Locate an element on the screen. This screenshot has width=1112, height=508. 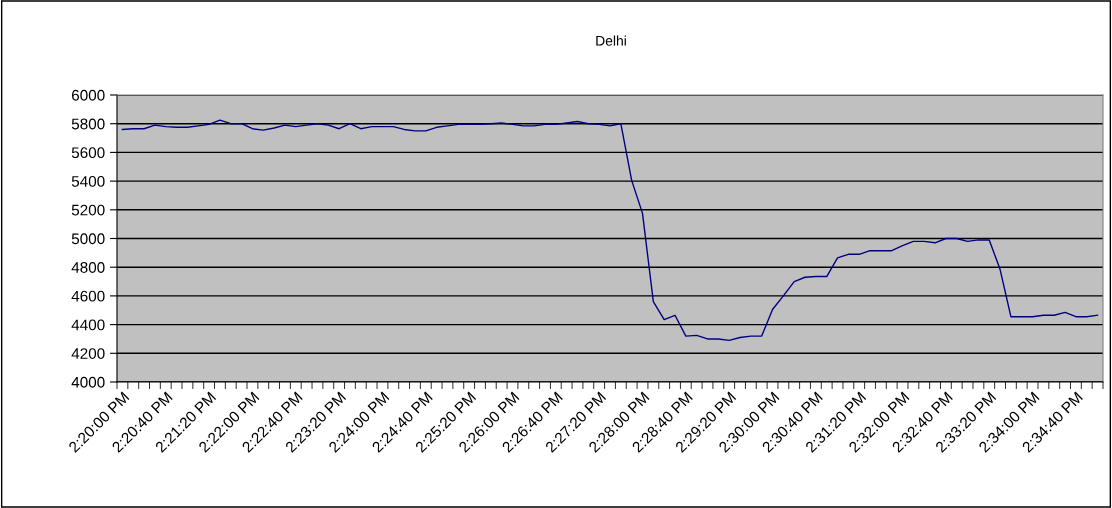
y-tick-label: 5600 is located at coordinates (88, 153).